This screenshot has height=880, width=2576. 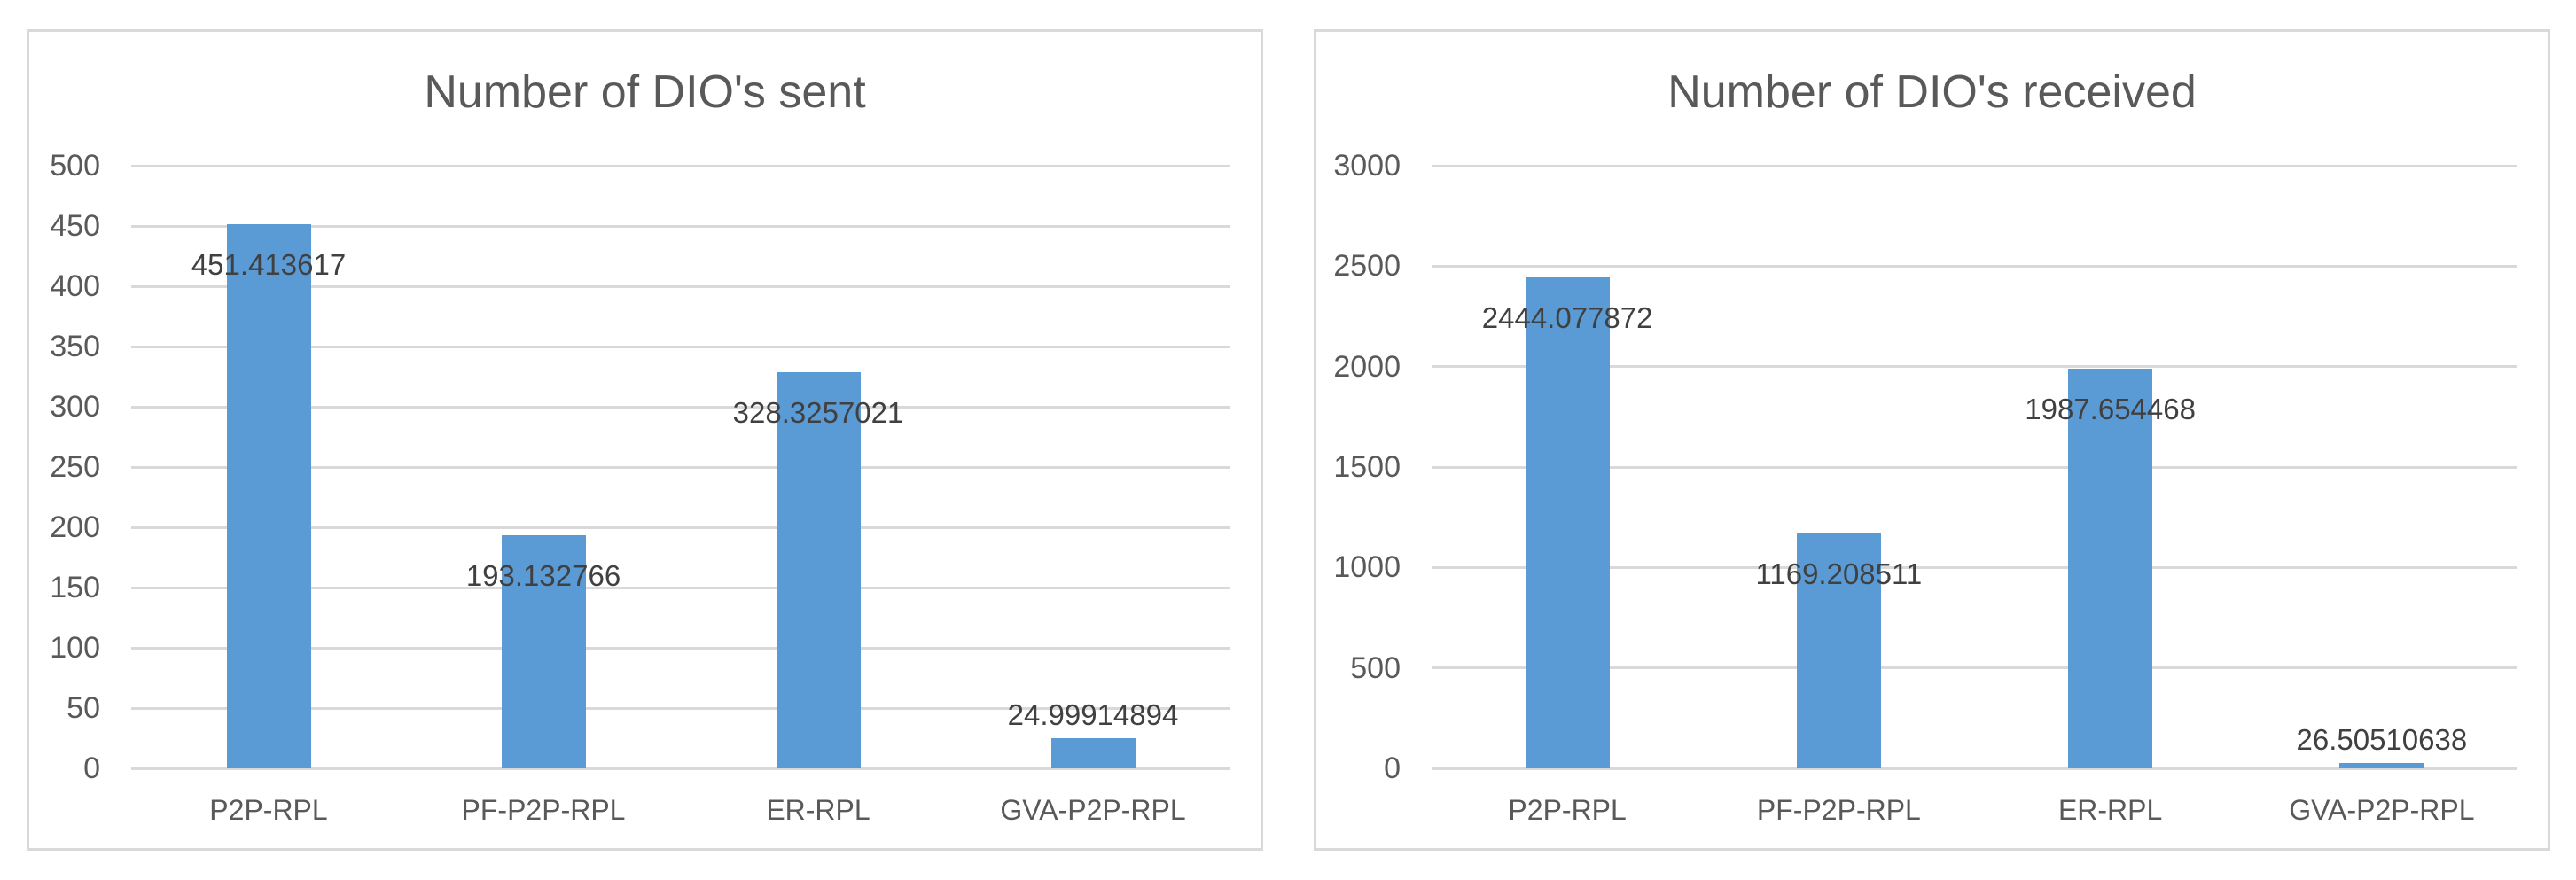 I want to click on y-axis-tick-label: 2000, so click(x=1367, y=366).